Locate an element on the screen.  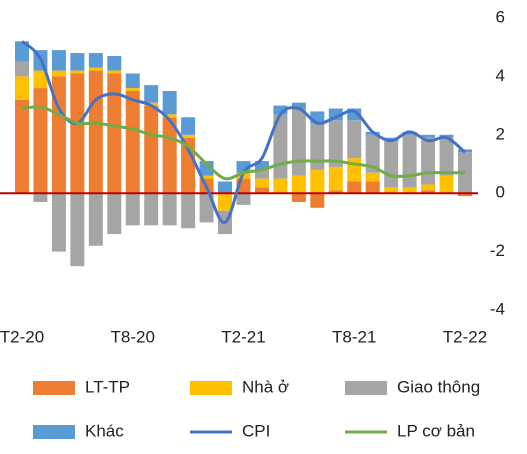
y-tick-label: -4 is located at coordinates (497, 308).